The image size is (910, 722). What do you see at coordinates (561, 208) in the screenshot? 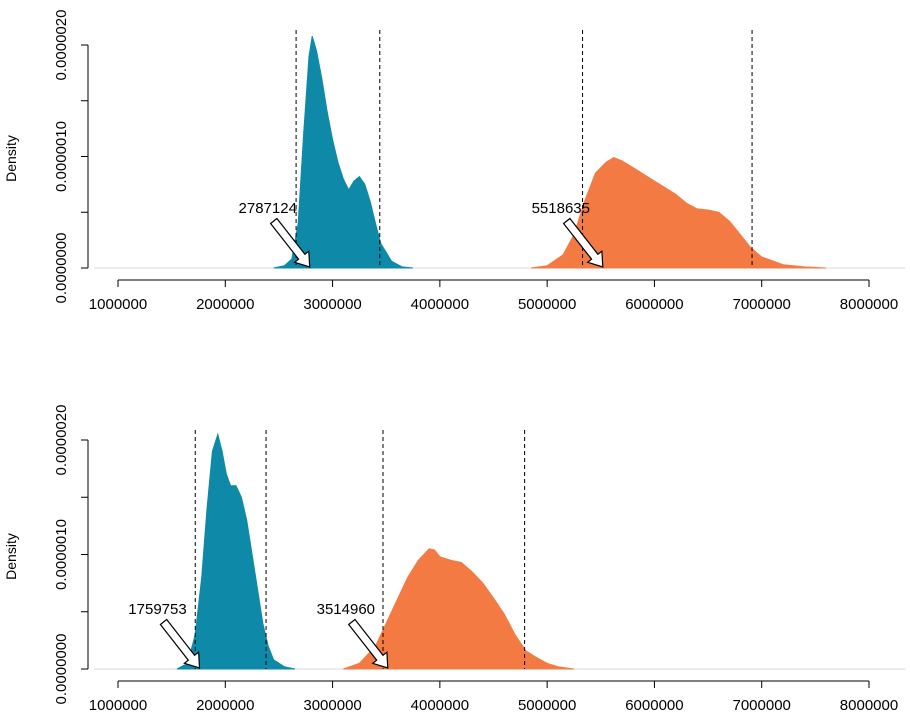
I see `annotation-label-2: 5518635` at bounding box center [561, 208].